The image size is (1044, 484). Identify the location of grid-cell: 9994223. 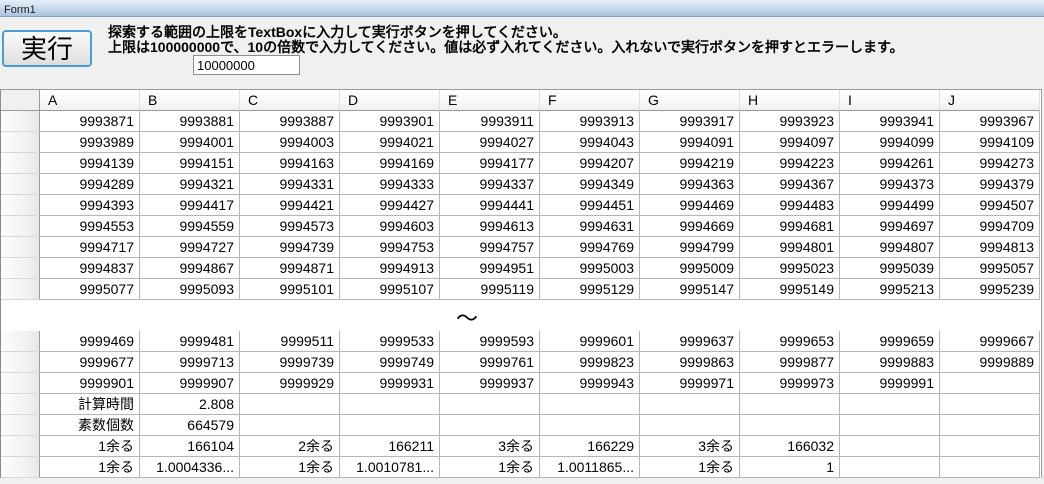
(790, 163).